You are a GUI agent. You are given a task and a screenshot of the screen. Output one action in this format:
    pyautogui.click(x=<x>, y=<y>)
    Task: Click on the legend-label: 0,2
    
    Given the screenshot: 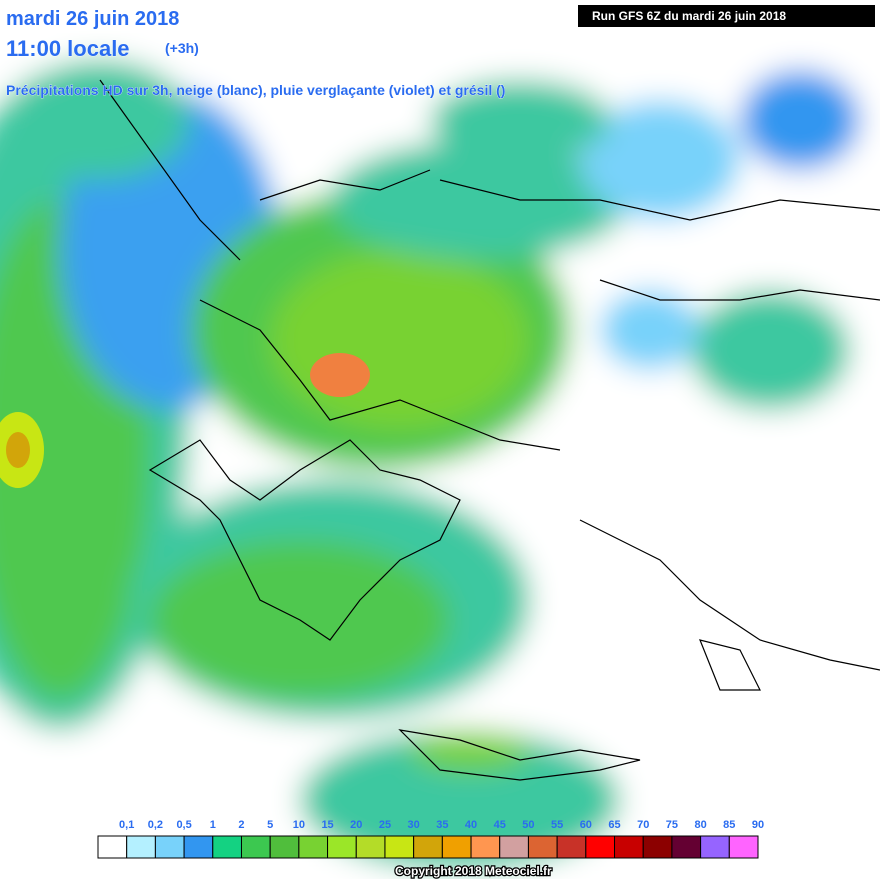 What is the action you would take?
    pyautogui.click(x=155, y=825)
    